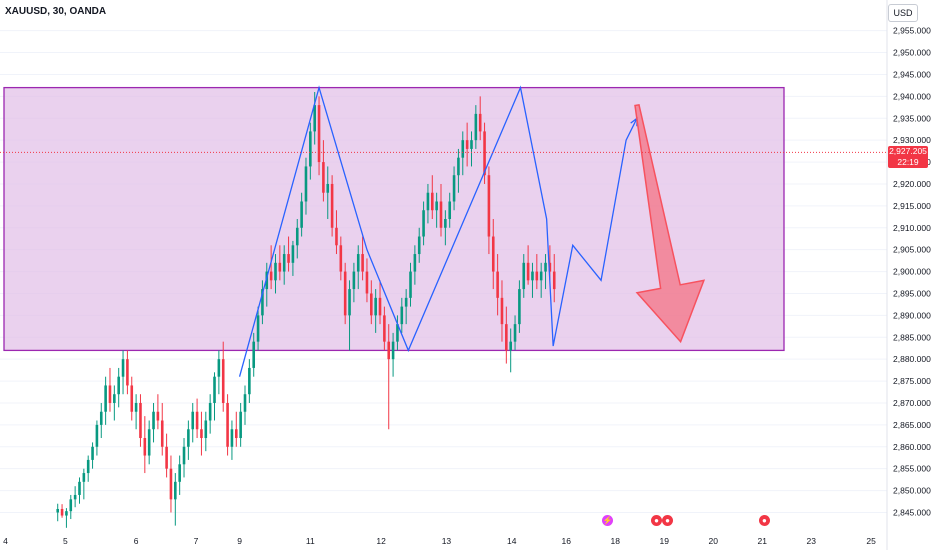  I want to click on price-tick-label: 2,880.000, so click(912, 359).